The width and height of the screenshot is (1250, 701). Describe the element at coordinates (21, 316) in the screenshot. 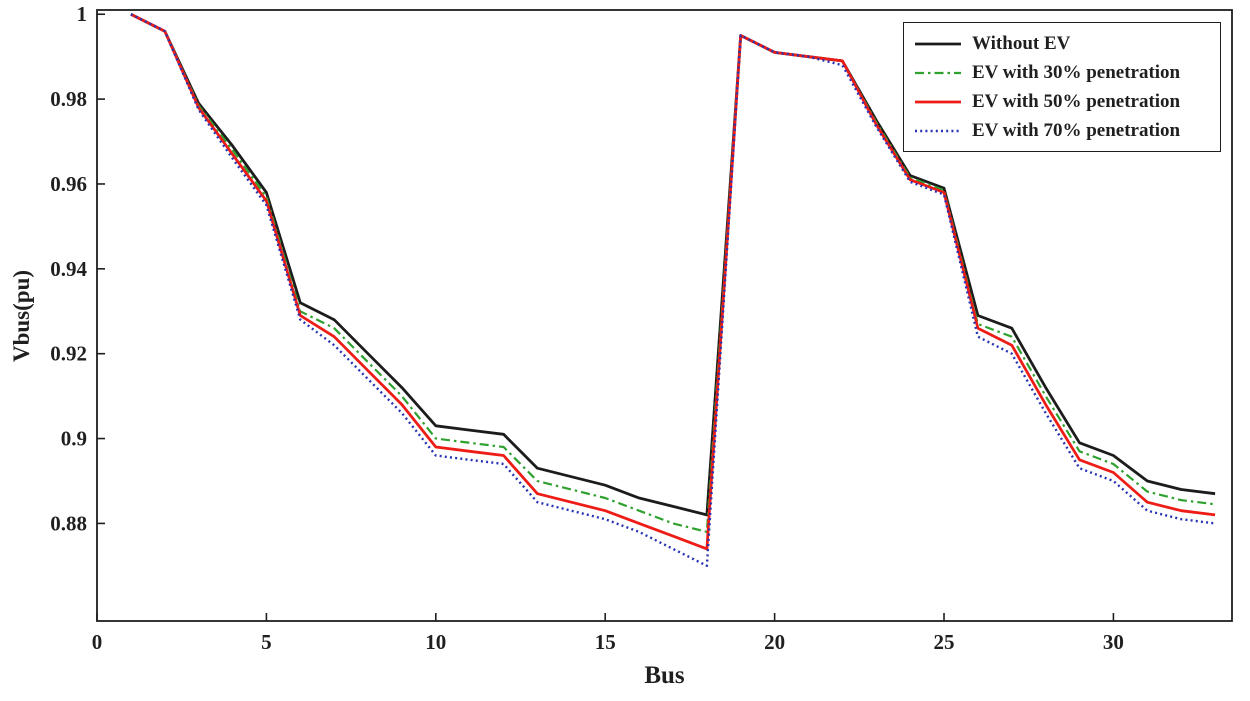

I see `y-axis-label: Vbus(pu)` at that location.